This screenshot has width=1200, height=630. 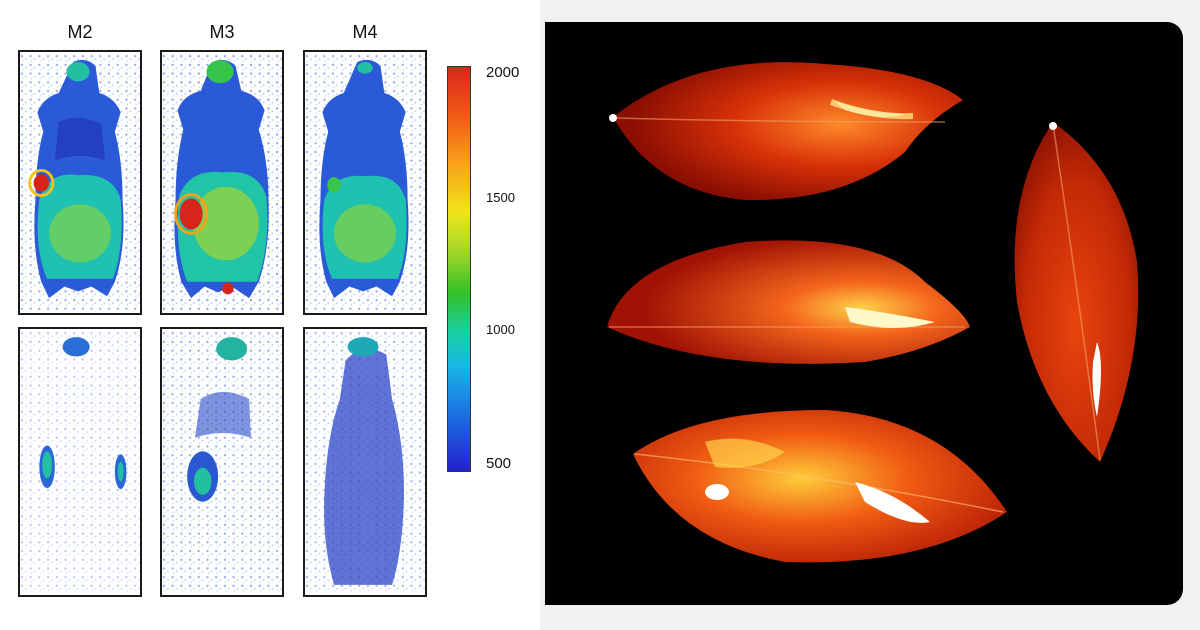 I want to click on colorbar-tick-1000: 1000, so click(x=500, y=329).